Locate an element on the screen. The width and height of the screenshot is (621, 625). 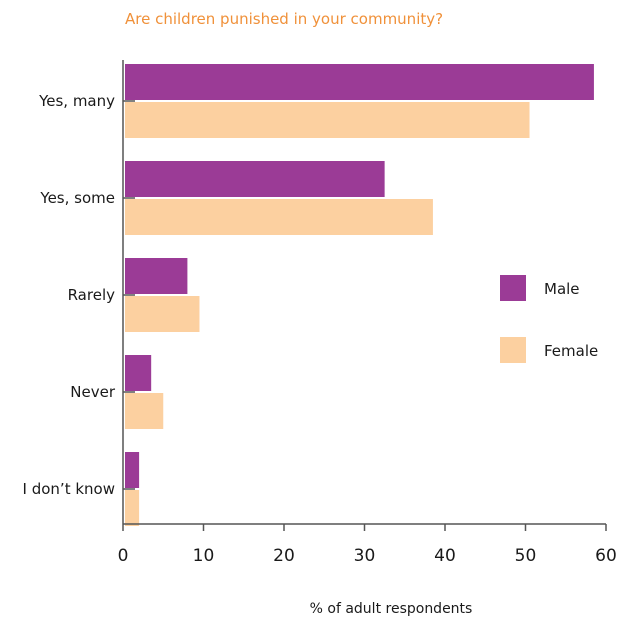
legend: Male Female is located at coordinates (549, 319).